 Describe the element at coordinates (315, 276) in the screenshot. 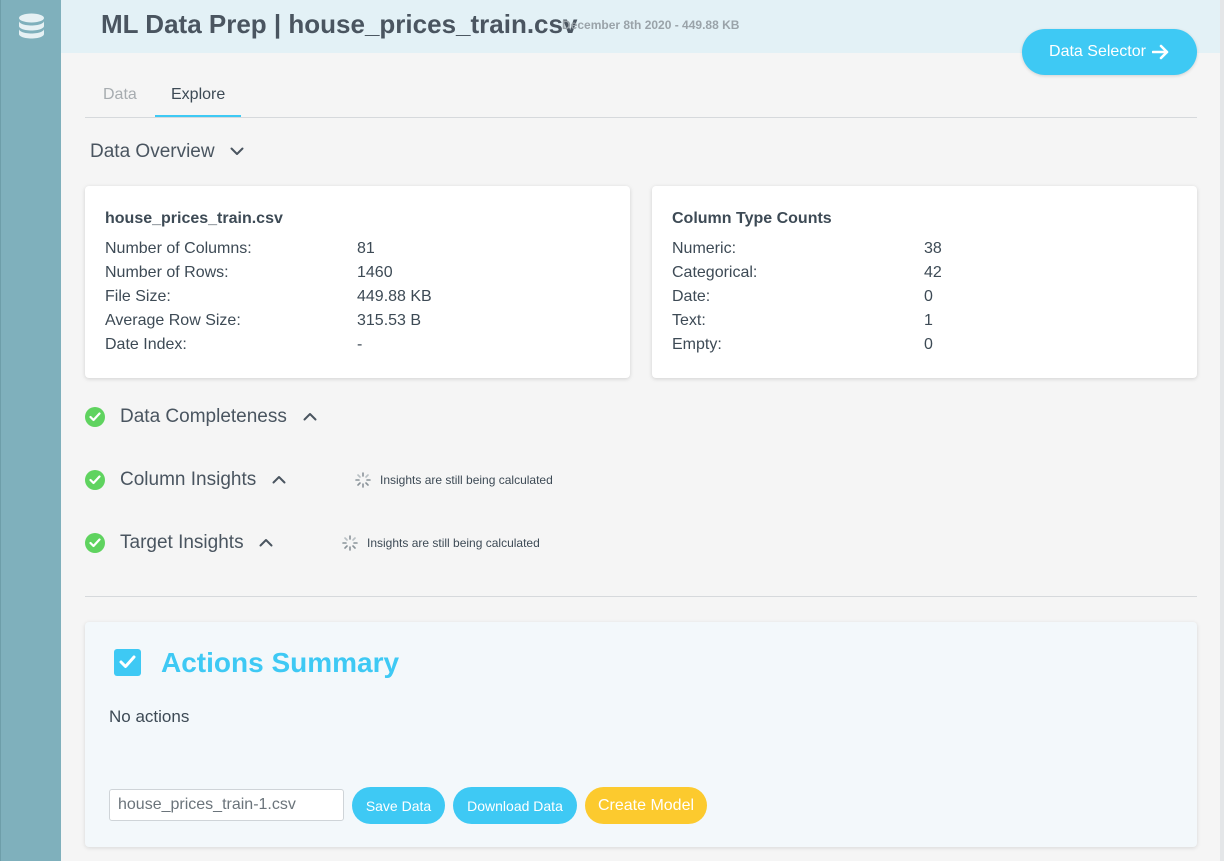

I see `stat-row: Number of Rows: 1460` at that location.